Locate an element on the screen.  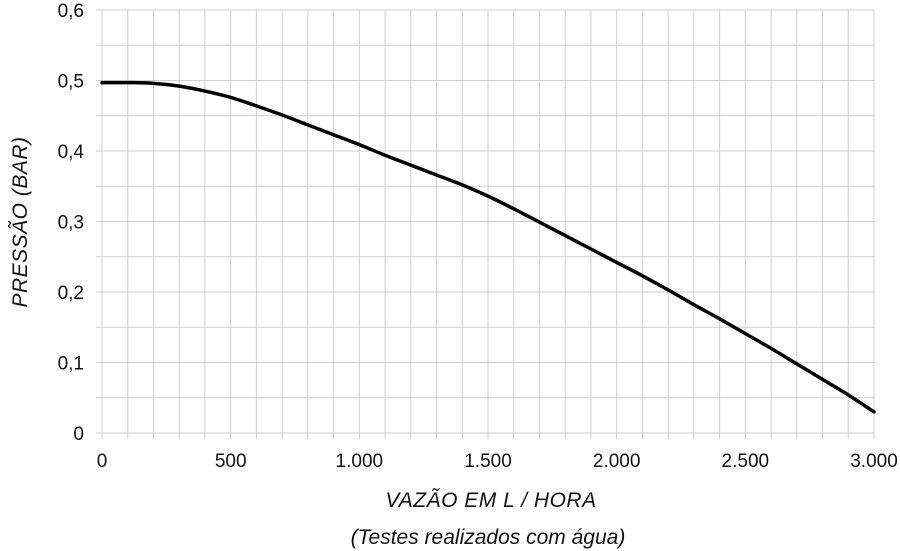
x-tick-label: 1.500 is located at coordinates (488, 461).